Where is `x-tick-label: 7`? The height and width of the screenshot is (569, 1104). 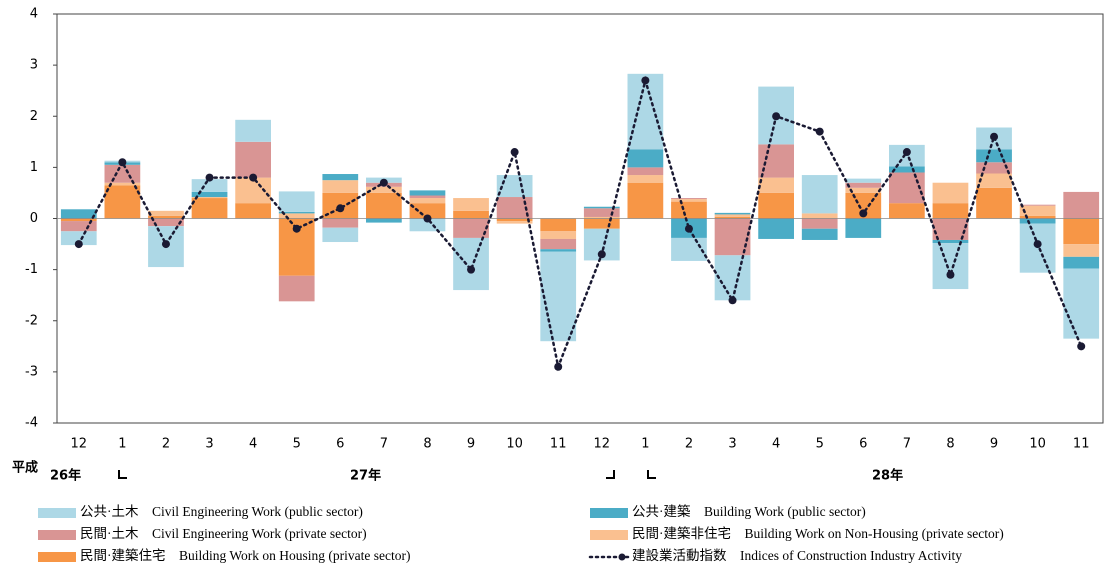
x-tick-label: 7 is located at coordinates (907, 444).